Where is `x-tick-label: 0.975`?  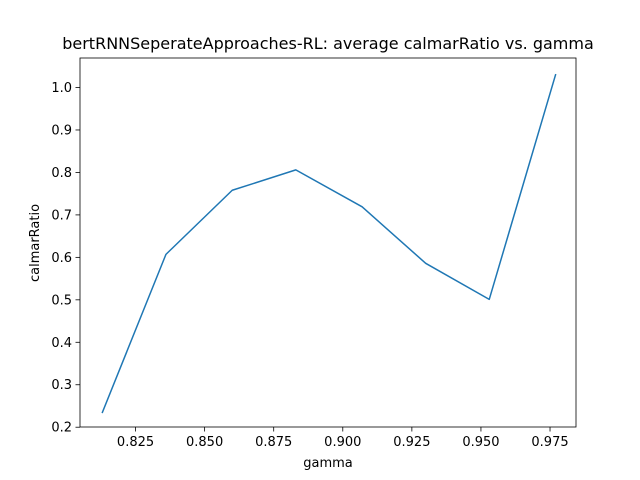
x-tick-label: 0.975 is located at coordinates (549, 442).